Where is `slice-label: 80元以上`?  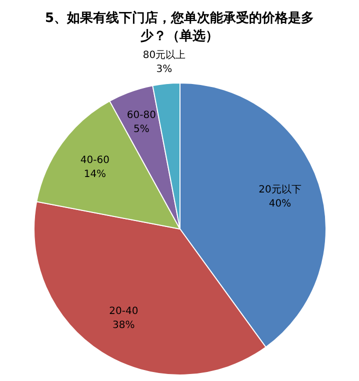
slice-label: 80元以上 is located at coordinates (164, 54).